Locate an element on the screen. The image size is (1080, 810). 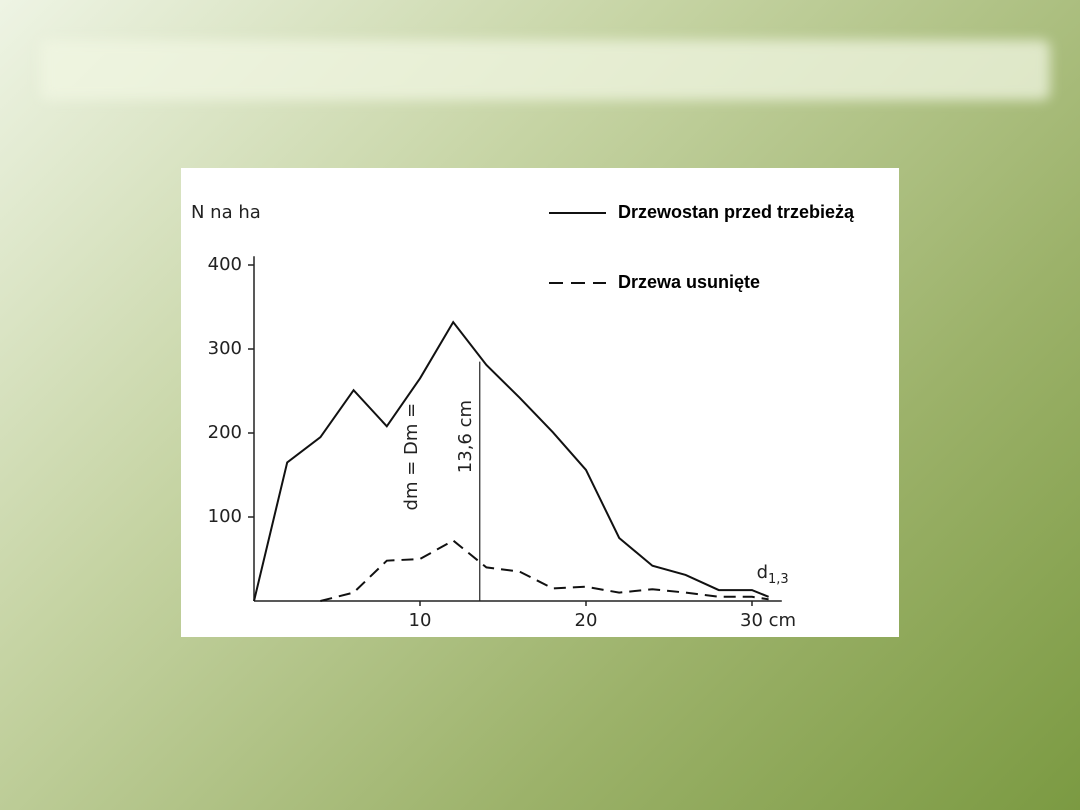
x-axis-label: d1,3 is located at coordinates (773, 574).